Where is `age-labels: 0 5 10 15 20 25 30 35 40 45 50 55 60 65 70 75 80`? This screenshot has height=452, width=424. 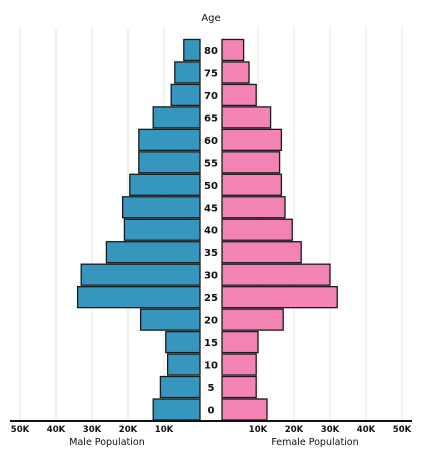
age-labels: 0 5 10 15 20 25 30 35 40 45 50 55 60 65 70 75 80 is located at coordinates (211, 231).